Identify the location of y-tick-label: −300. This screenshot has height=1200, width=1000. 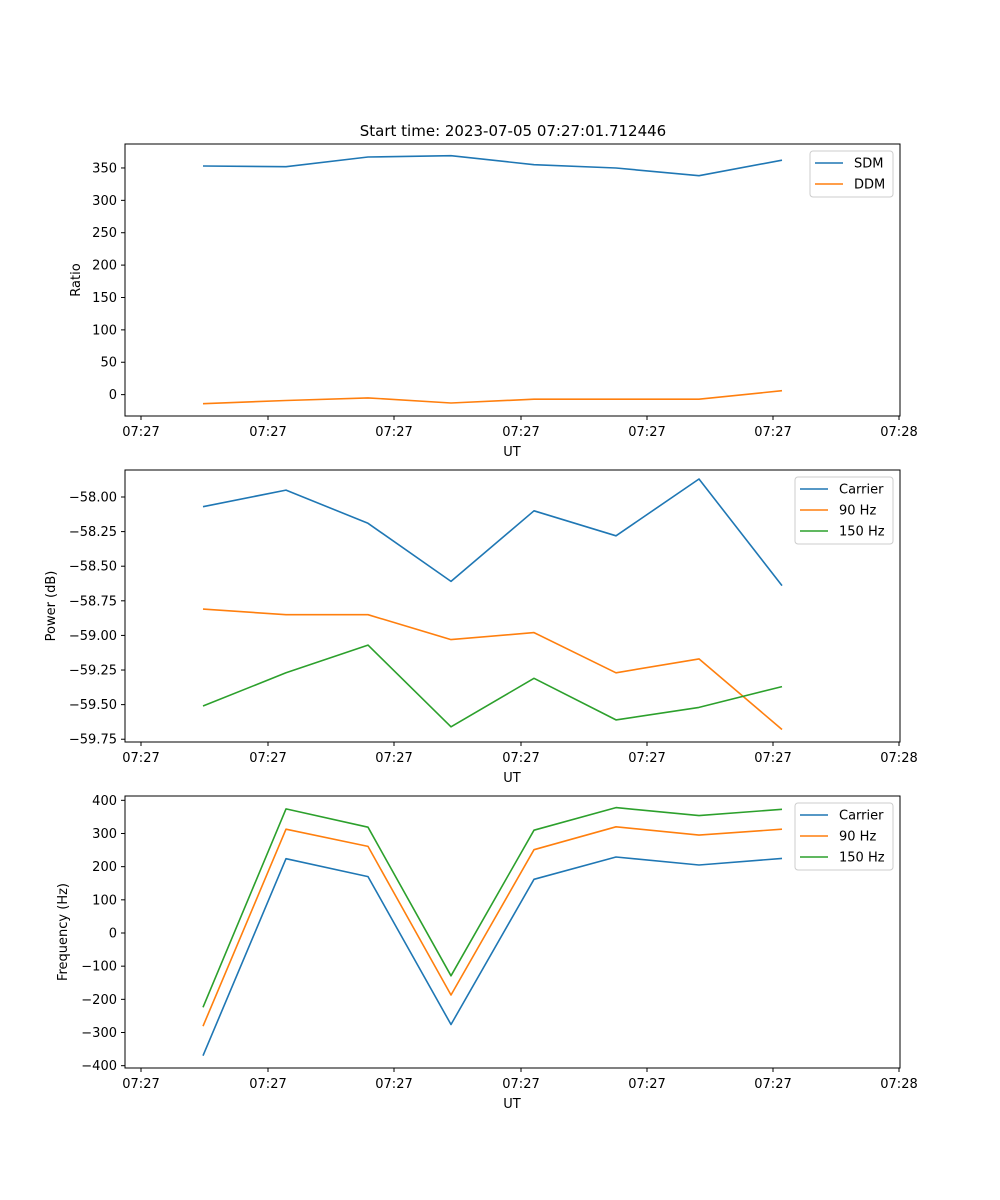
(99, 1033).